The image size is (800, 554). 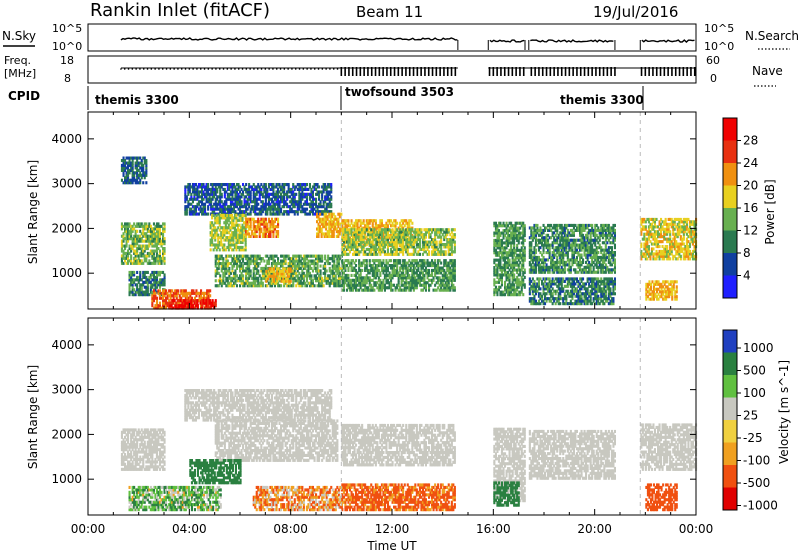 What do you see at coordinates (19, 36) in the screenshot?
I see `nsky-label: N.Sky` at bounding box center [19, 36].